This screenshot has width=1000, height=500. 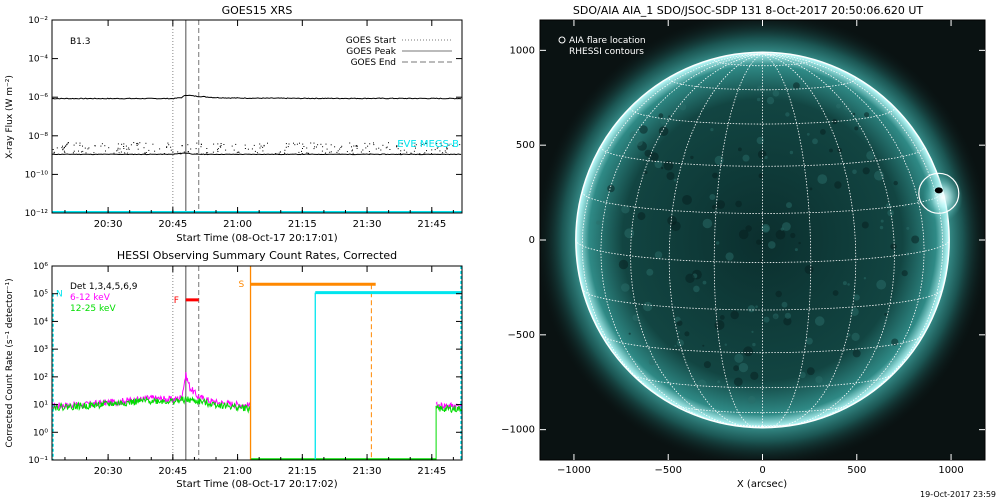 I want to click on aia-legend-rhessi: RHESSI contours, so click(x=606, y=52).